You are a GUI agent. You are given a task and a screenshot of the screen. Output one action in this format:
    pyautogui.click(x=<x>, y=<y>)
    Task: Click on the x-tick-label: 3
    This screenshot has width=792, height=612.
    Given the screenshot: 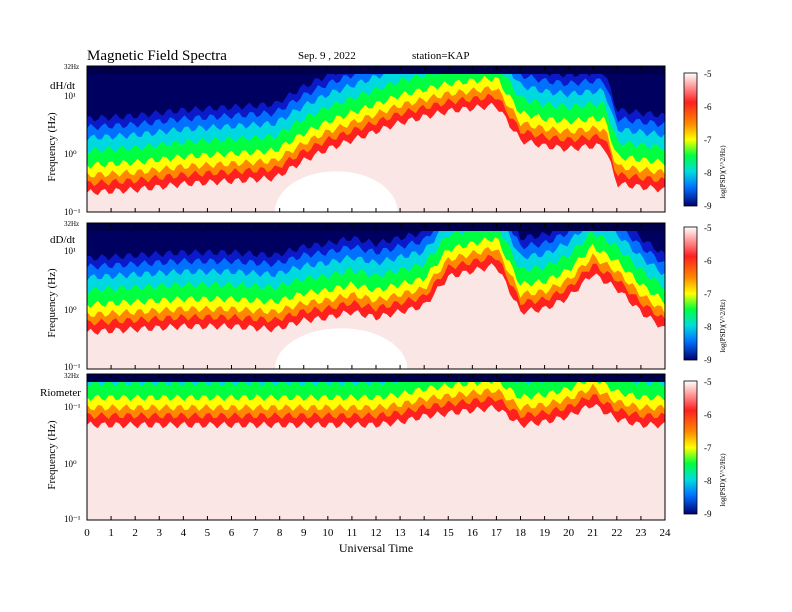 What is the action you would take?
    pyautogui.click(x=160, y=533)
    